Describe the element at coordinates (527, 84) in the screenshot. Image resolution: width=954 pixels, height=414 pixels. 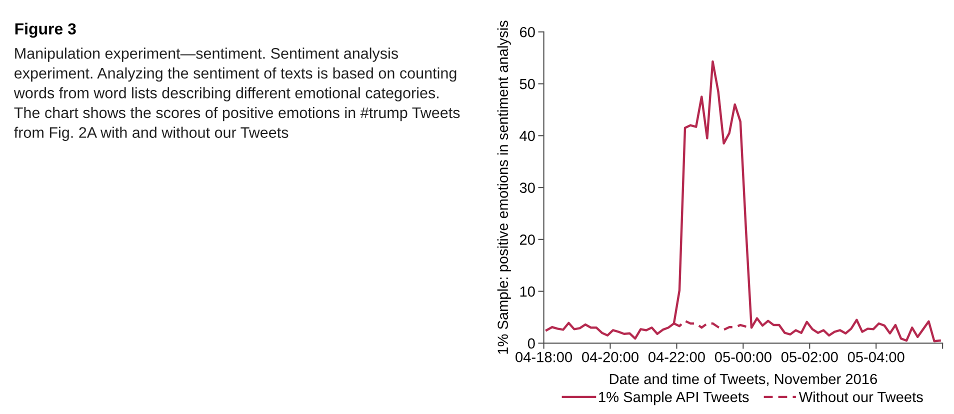
I see `y-tick-label: 50` at that location.